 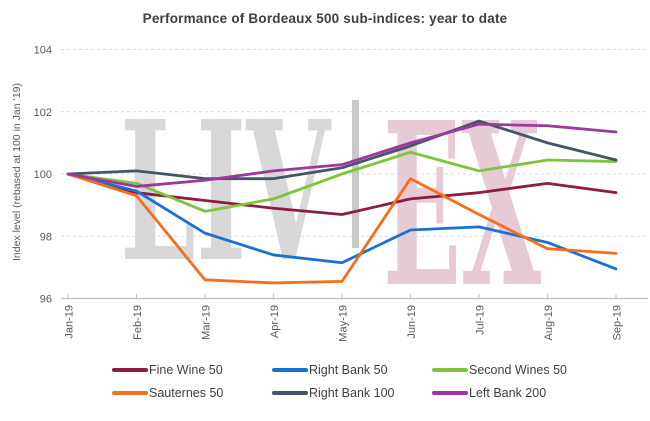 I want to click on legend-item-right-bank-100: Right Bank 100, so click(x=352, y=393).